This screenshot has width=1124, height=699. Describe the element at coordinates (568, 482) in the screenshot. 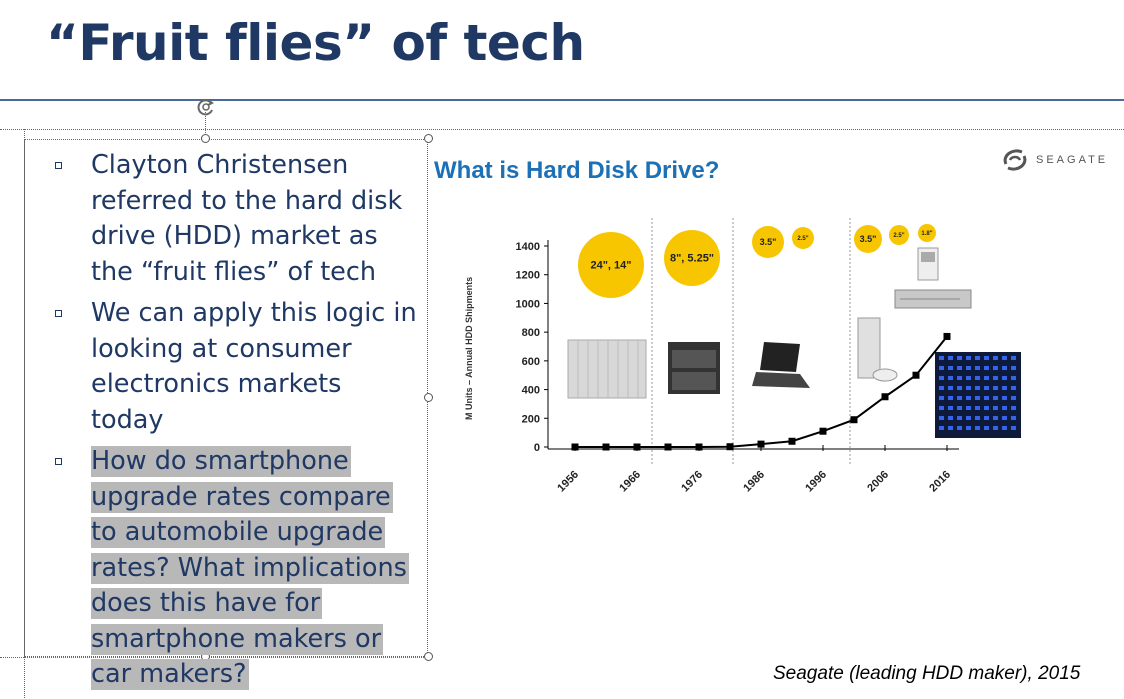

I see `x-tick-label: 1956` at that location.